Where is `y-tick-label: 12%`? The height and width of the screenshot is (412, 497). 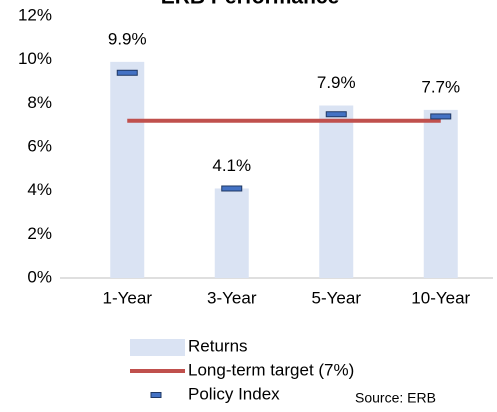
y-tick-label: 12% is located at coordinates (35, 14).